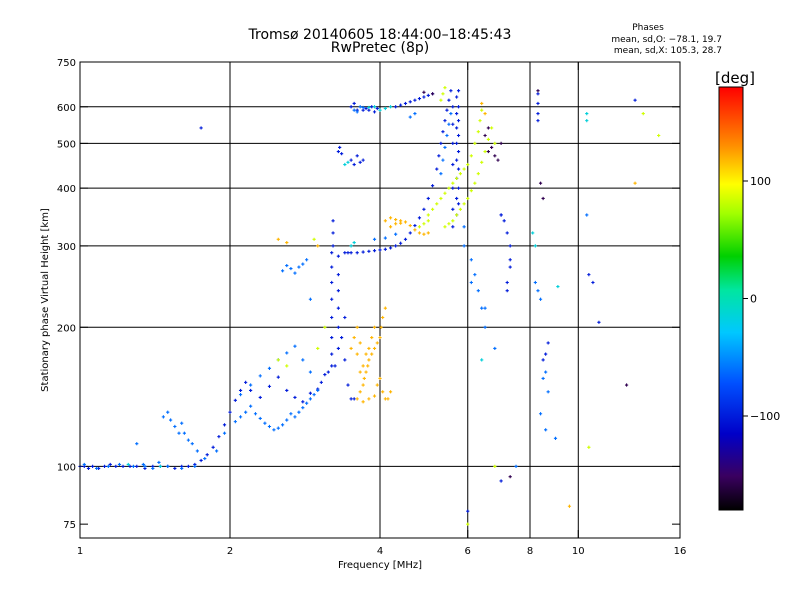  What do you see at coordinates (680, 551) in the screenshot?
I see `x-tick-label: 16` at bounding box center [680, 551].